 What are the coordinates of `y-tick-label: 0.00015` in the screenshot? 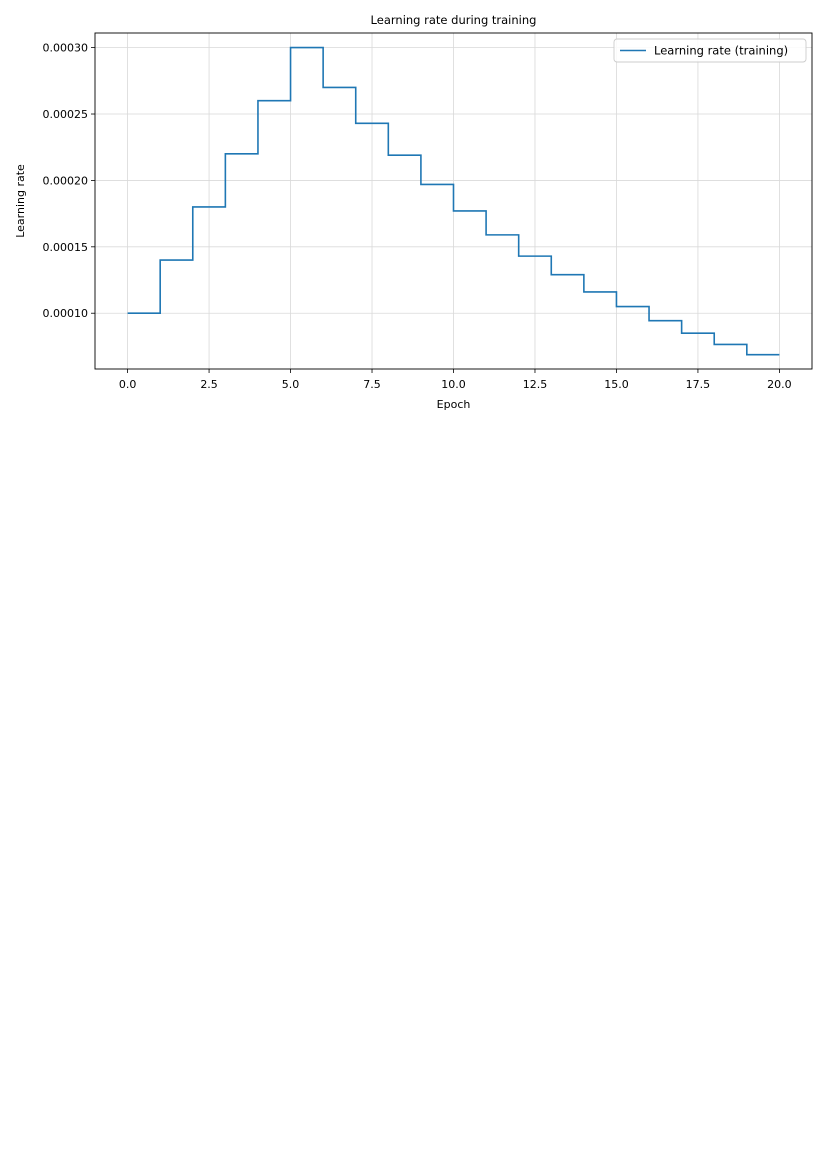 It's located at (66, 247).